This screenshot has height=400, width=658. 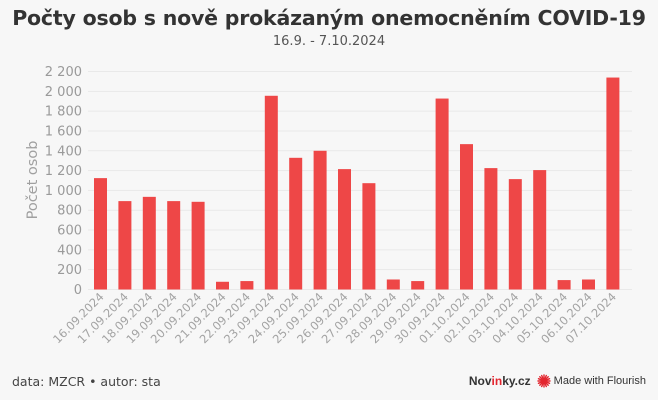 I want to click on bar: 04.10.2024: 1205, so click(x=540, y=230).